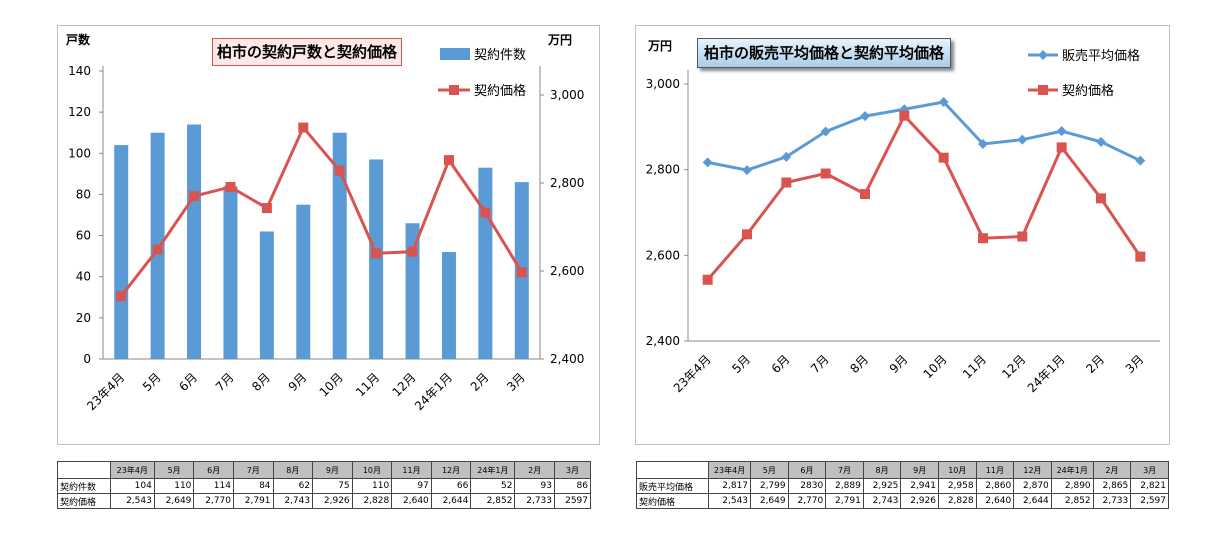 This screenshot has height=544, width=1215. Describe the element at coordinates (919, 501) in the screenshot. I see `table-cell: 2,926` at that location.